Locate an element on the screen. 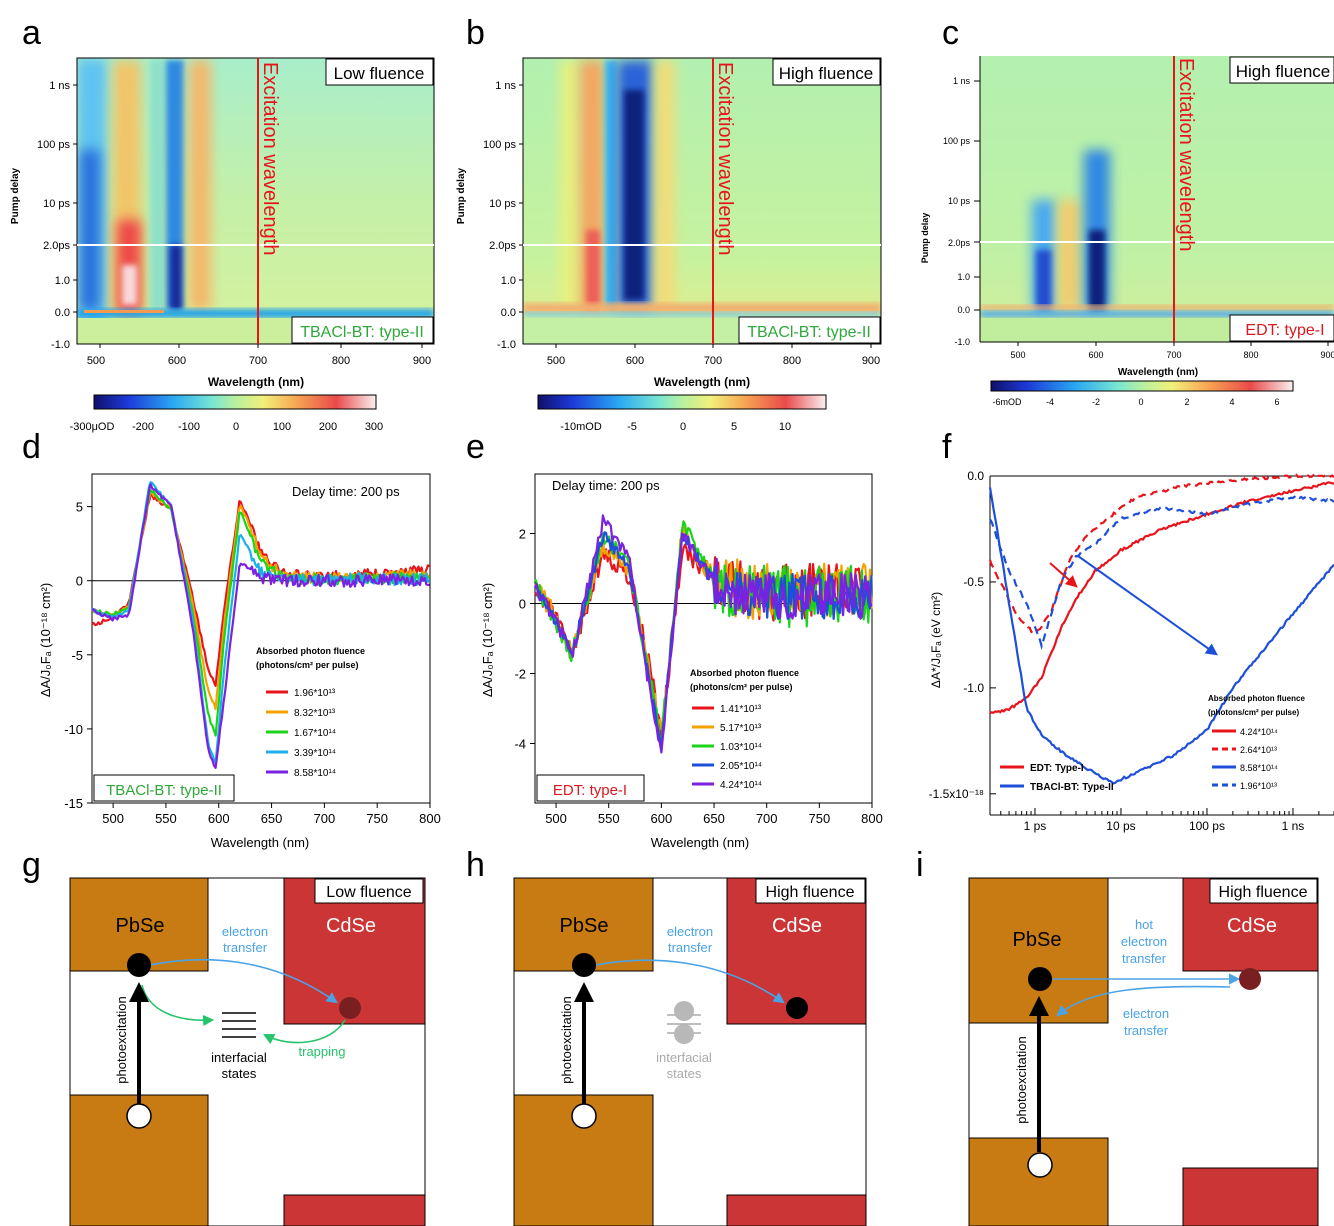 Image resolution: width=1334 pixels, height=1226 pixels. states-label-g-1: interfacial is located at coordinates (239, 1057).